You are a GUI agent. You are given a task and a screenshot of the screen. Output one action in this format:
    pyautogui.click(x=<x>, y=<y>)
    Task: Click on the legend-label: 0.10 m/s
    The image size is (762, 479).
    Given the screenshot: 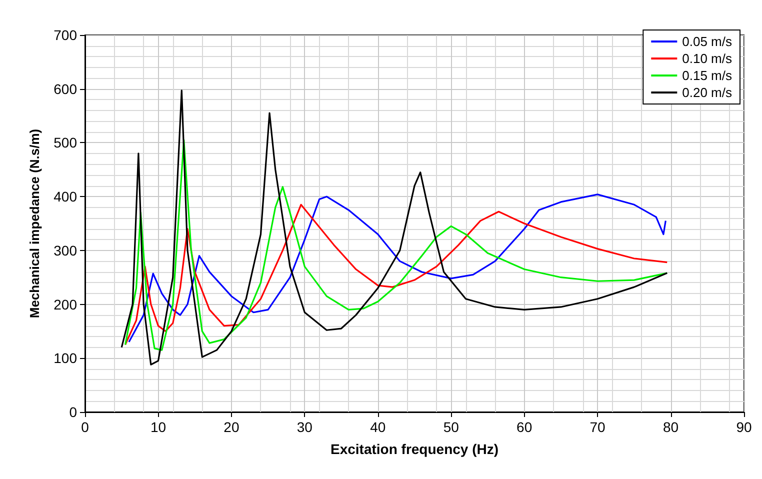 What is the action you would take?
    pyautogui.click(x=707, y=58)
    